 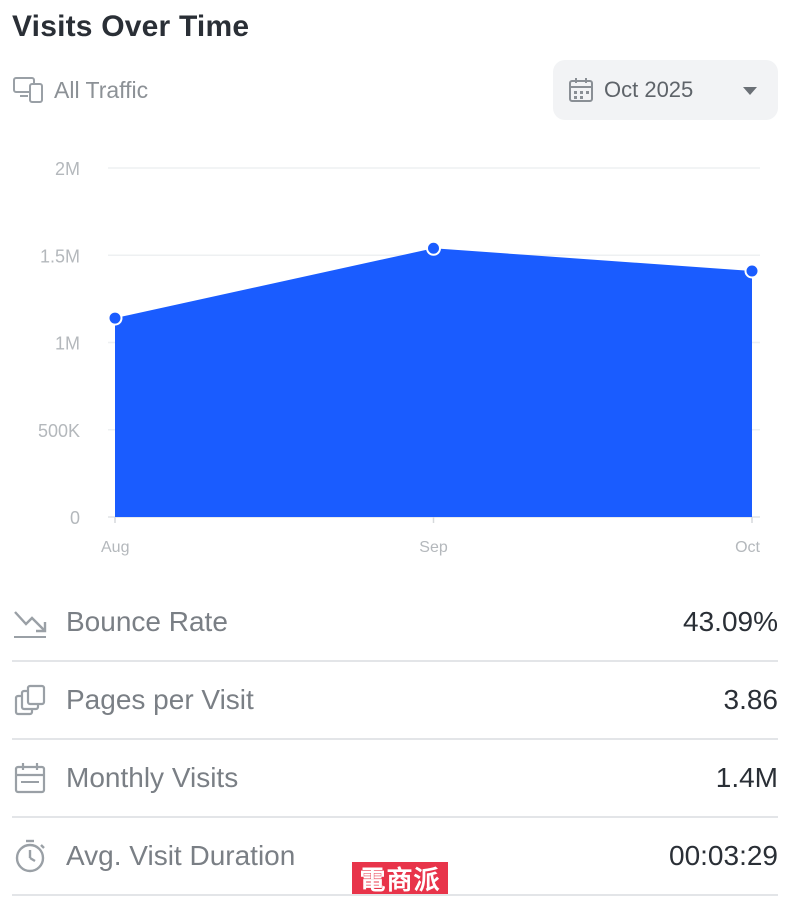 What do you see at coordinates (746, 777) in the screenshot?
I see `metric-value: 1.4M` at bounding box center [746, 777].